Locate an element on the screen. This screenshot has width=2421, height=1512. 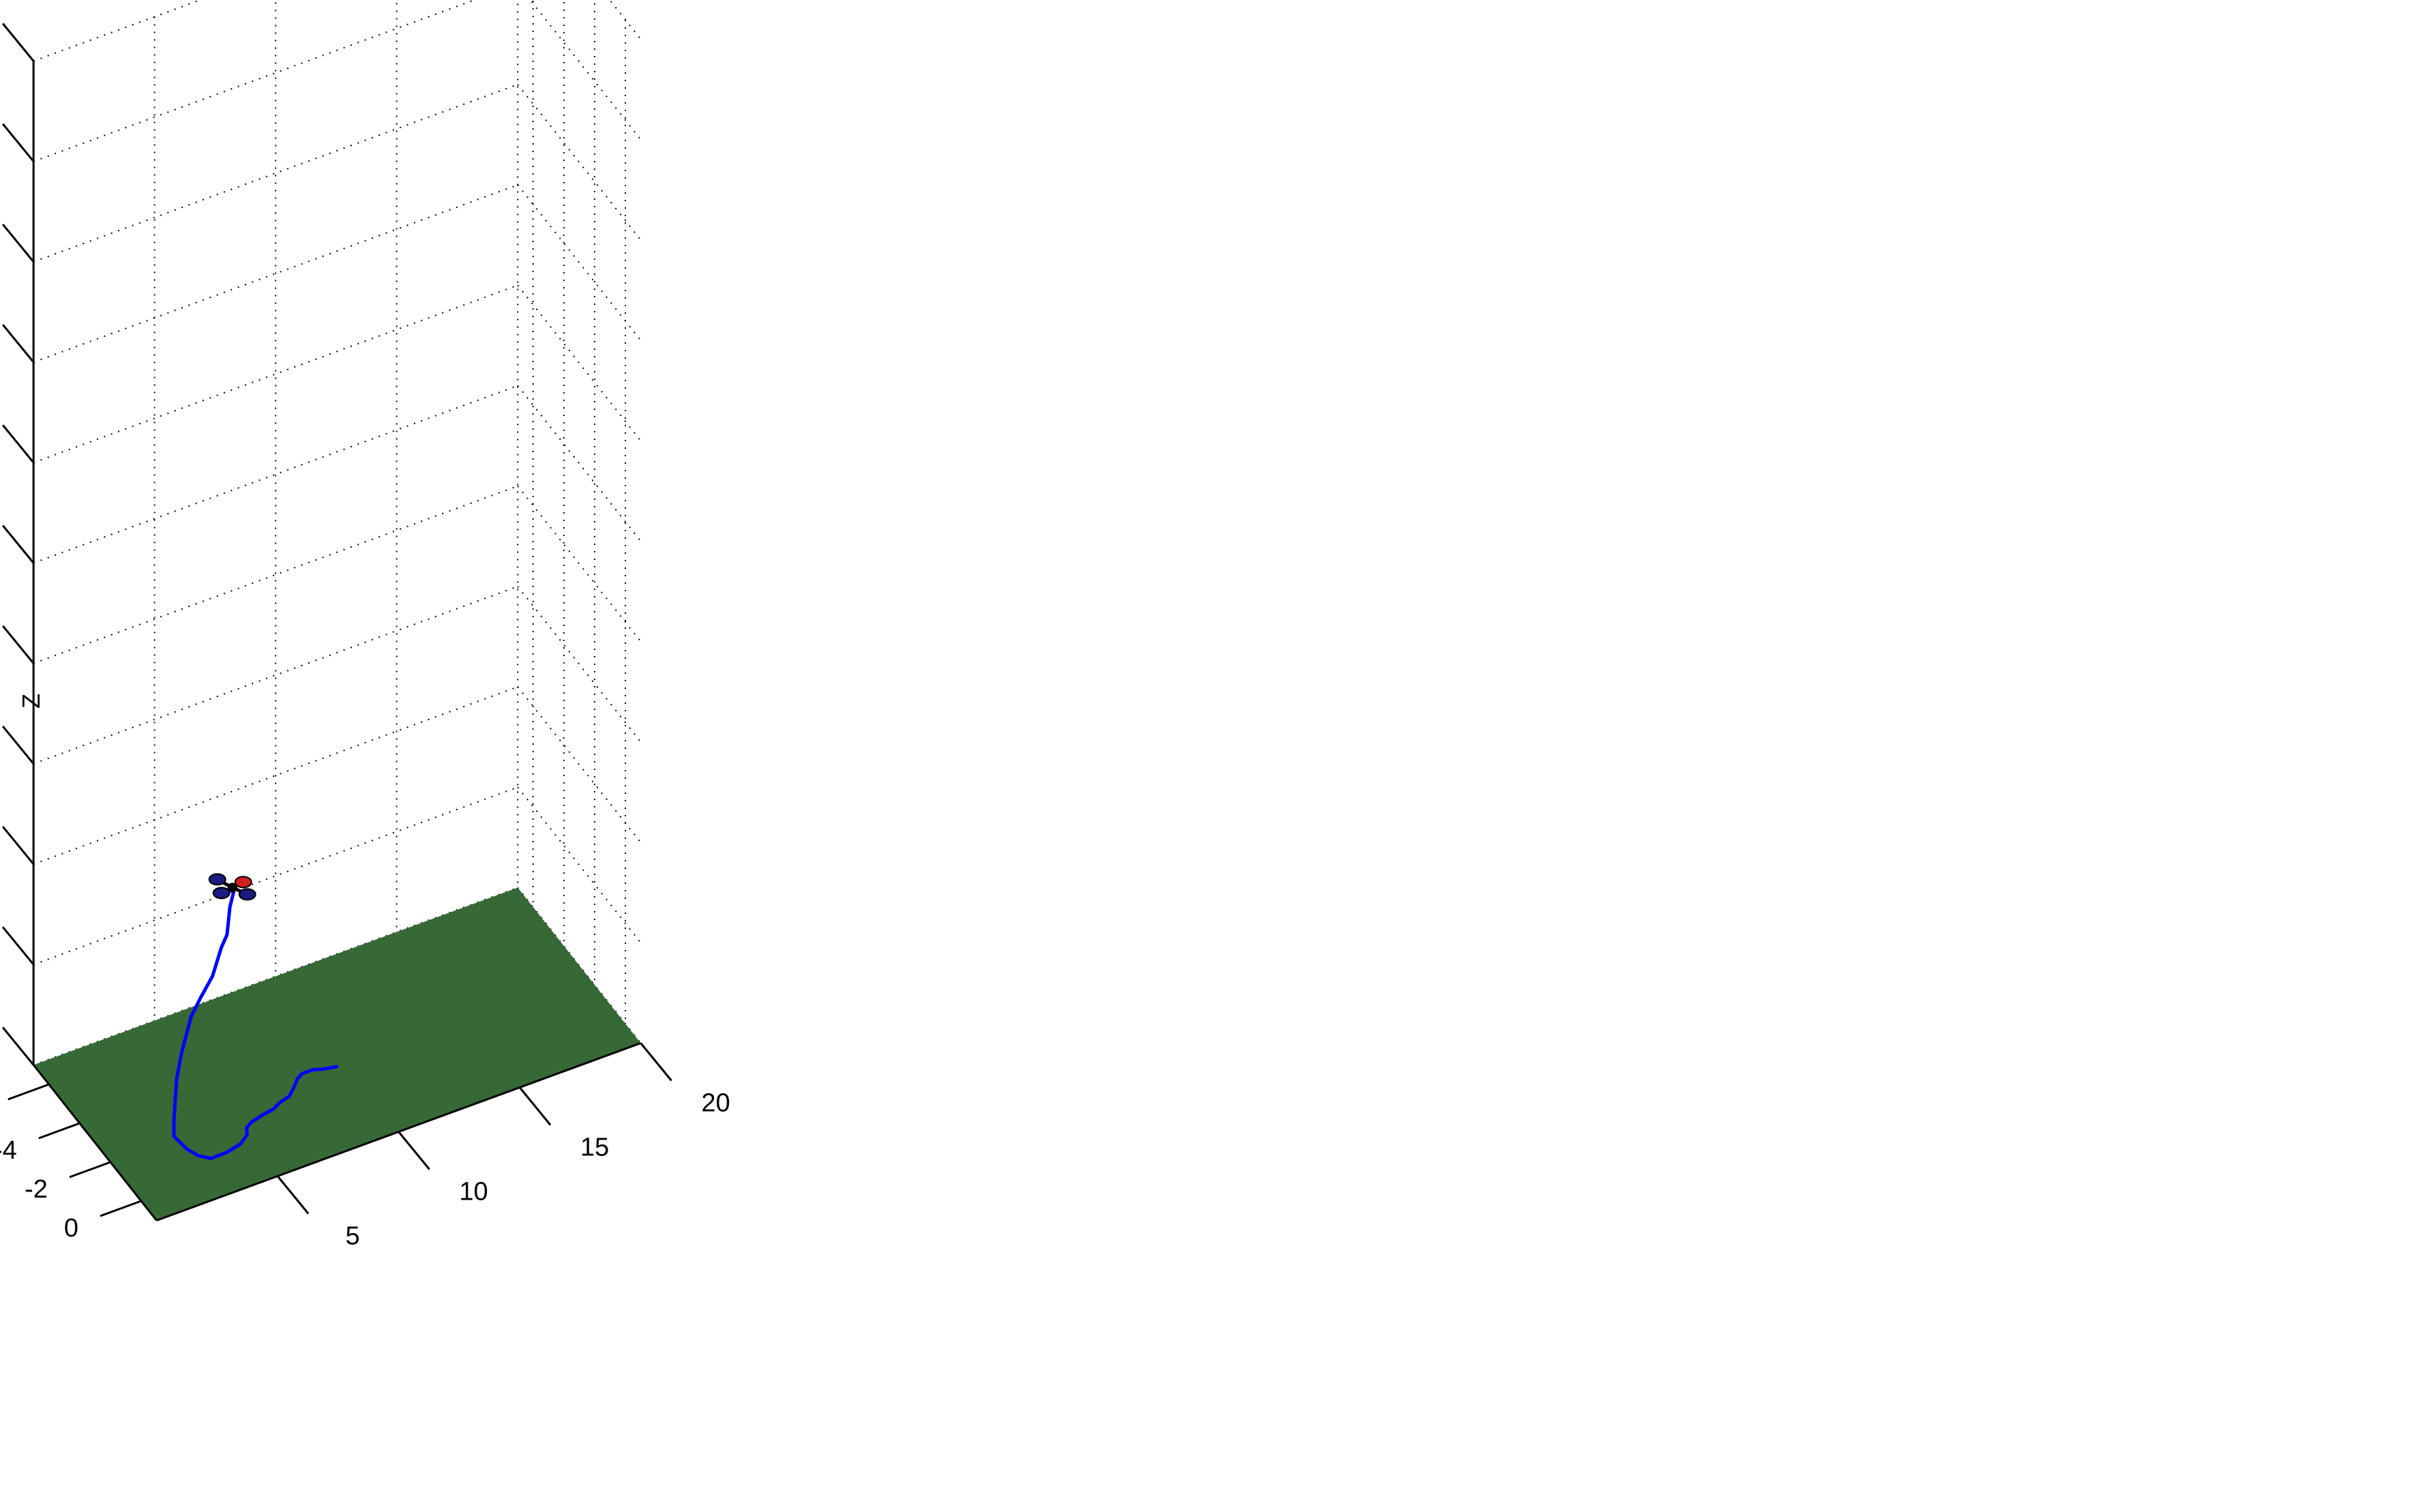
y-tick-label: -4 is located at coordinates (8, 1150).